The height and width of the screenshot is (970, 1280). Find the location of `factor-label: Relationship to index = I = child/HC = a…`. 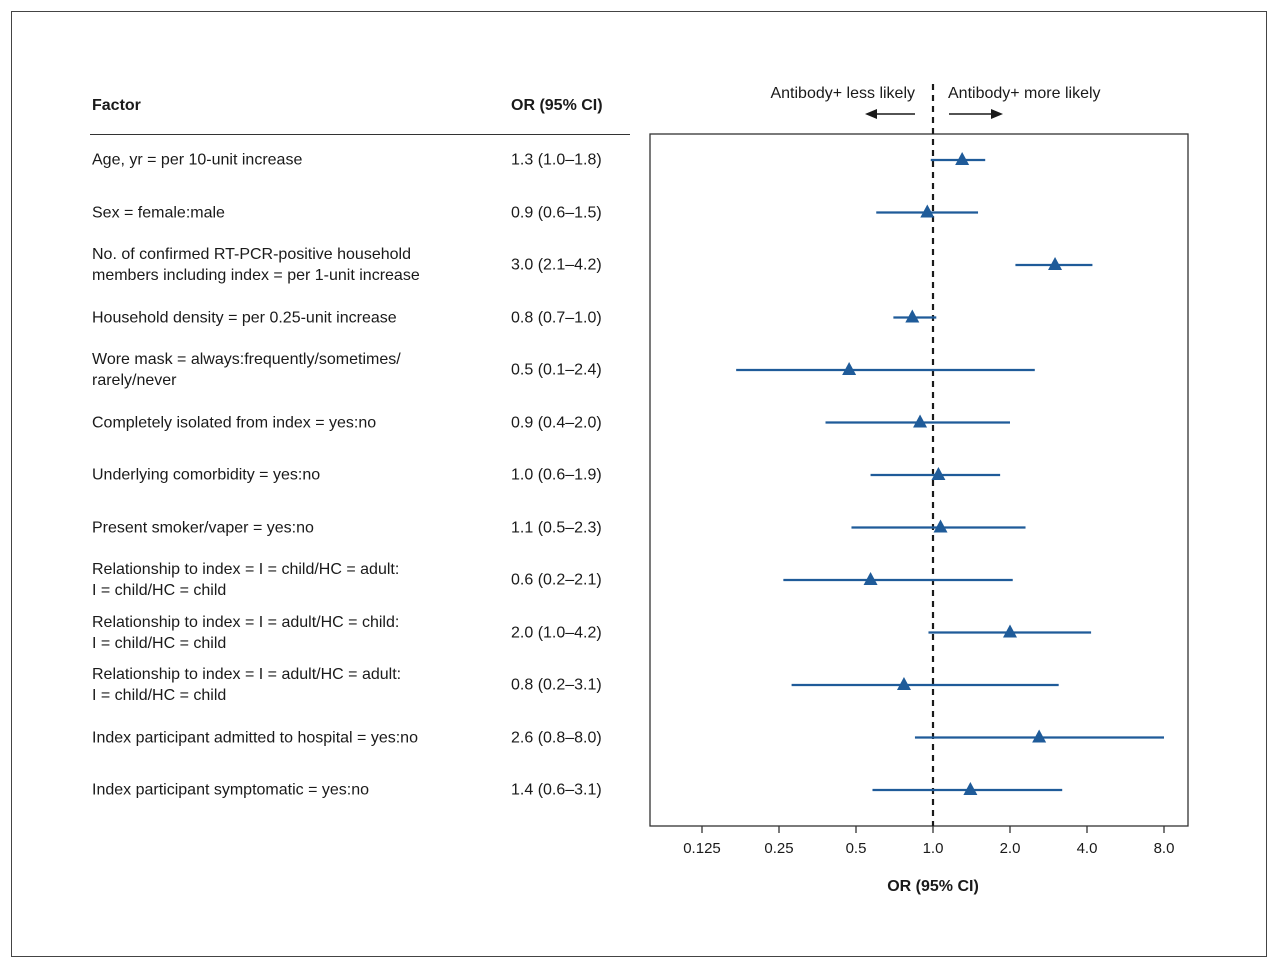

factor-label: Relationship to index = I = child/HC = a… is located at coordinates (246, 580).